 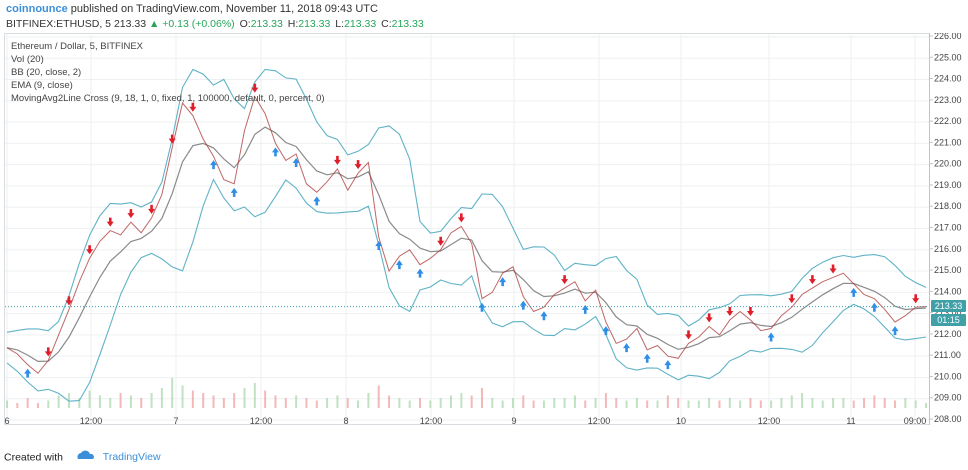 I want to click on y-tick-label: 217.00, so click(x=948, y=228).